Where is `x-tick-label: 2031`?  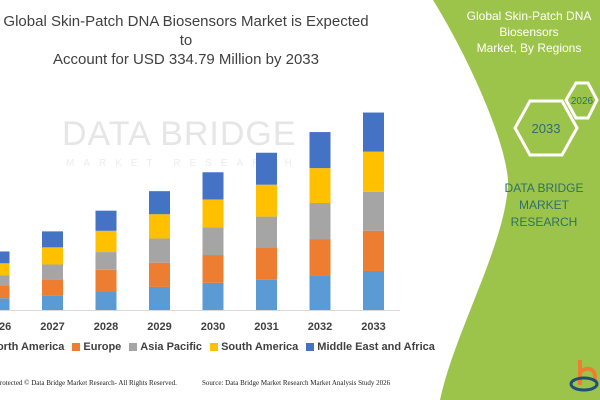 x-tick-label: 2031 is located at coordinates (266, 327).